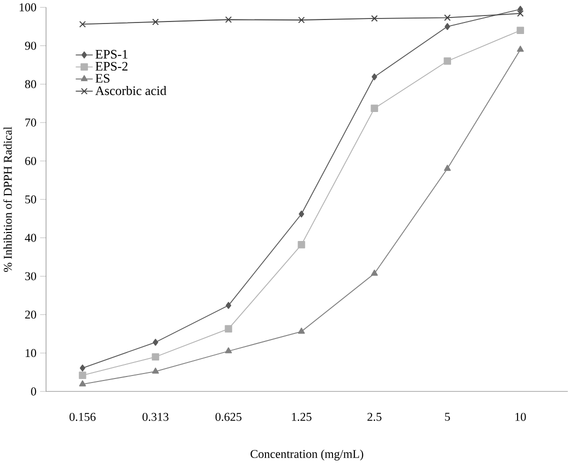 The width and height of the screenshot is (568, 464). What do you see at coordinates (112, 66) in the screenshot?
I see `legend-label: EPS-2` at bounding box center [112, 66].